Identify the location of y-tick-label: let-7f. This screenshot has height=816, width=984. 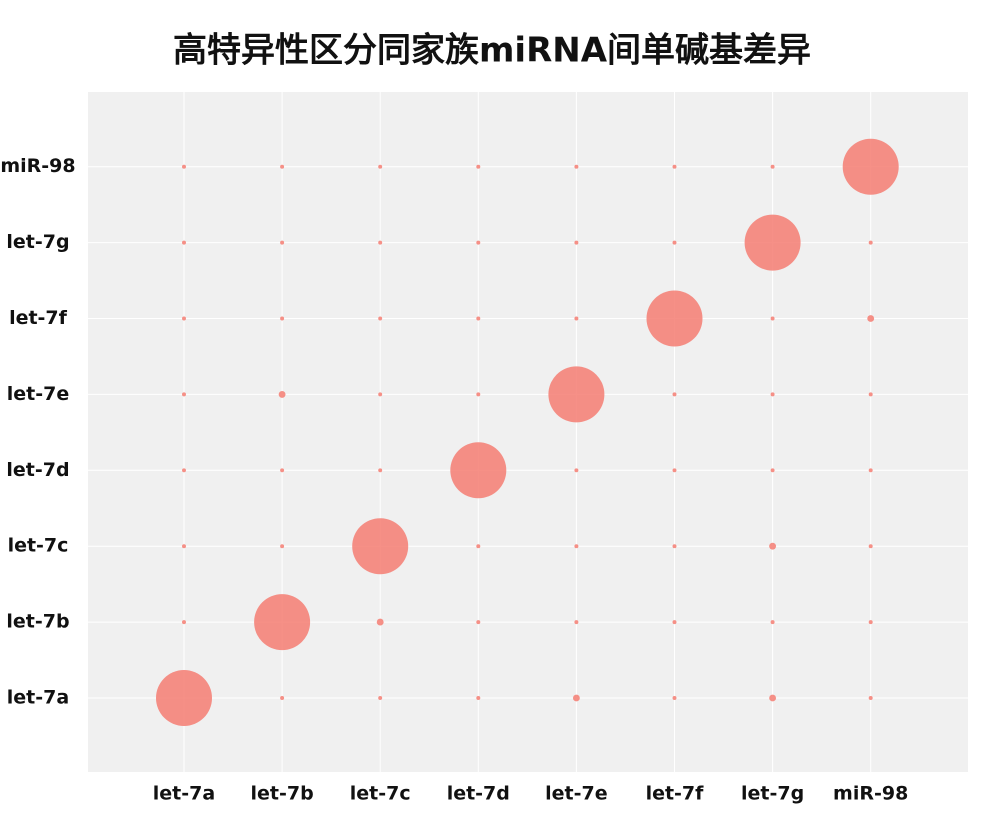
(38, 318).